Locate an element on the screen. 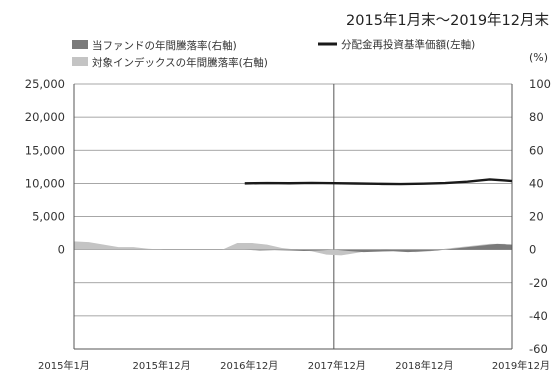 Image resolution: width=552 pixels, height=380 pixels. right-tick-label: 0 is located at coordinates (532, 250).